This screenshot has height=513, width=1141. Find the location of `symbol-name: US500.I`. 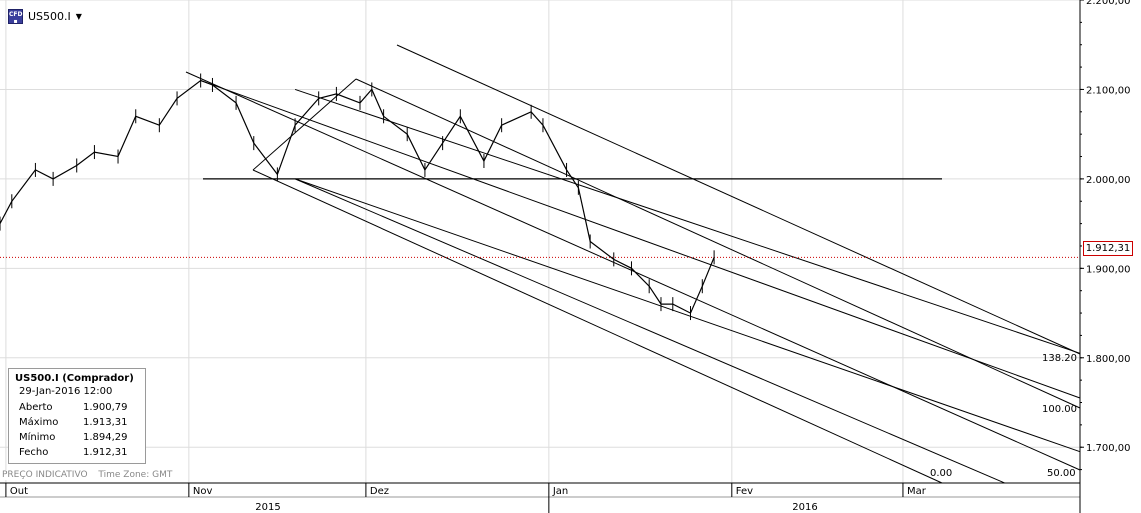

symbol-name: US500.I is located at coordinates (49, 16).